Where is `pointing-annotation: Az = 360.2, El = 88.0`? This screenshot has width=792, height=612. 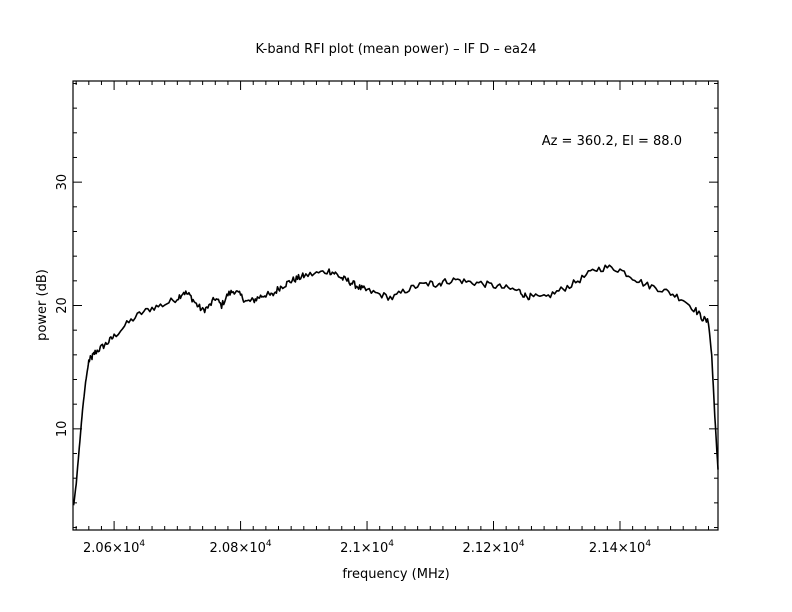
pointing-annotation: Az = 360.2, El = 88.0 is located at coordinates (612, 141).